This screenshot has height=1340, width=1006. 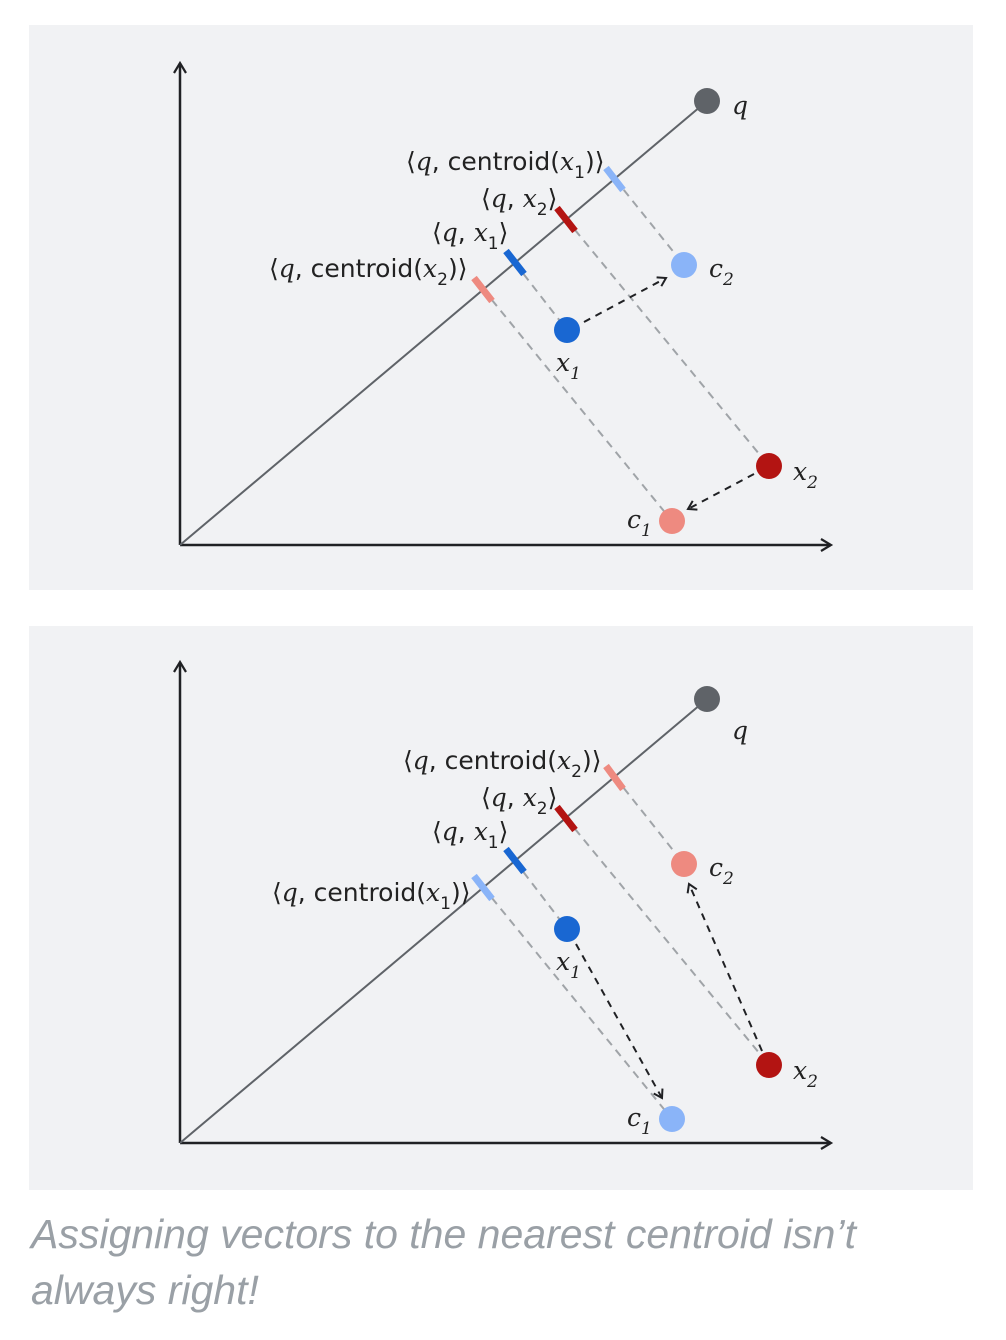 I want to click on assign-arrow-x1-c2, so click(x=625, y=299).